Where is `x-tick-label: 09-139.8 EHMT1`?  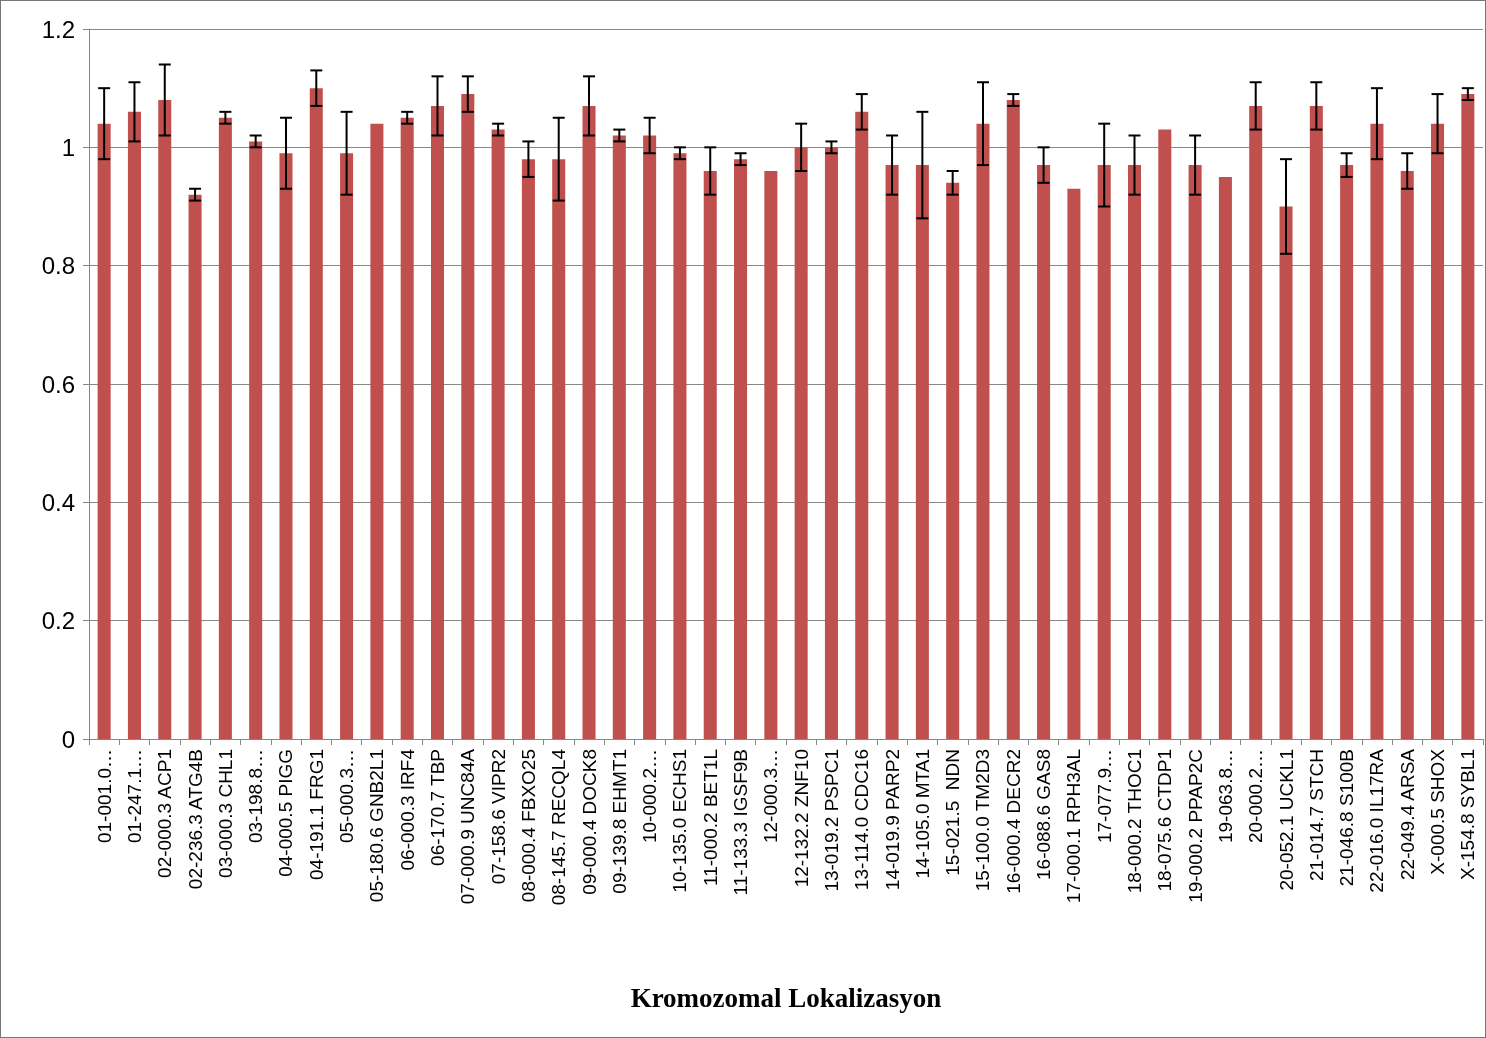 x-tick-label: 09-139.8 EHMT1 is located at coordinates (619, 821).